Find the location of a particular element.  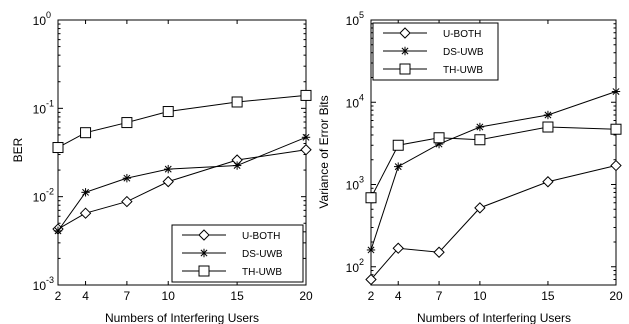

variance-series-line-th-uwb is located at coordinates (493, 162).